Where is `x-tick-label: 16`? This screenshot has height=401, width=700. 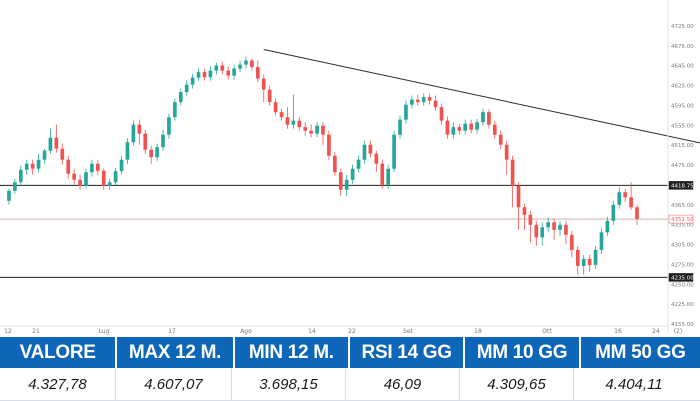 x-tick-label: 16 is located at coordinates (618, 331).